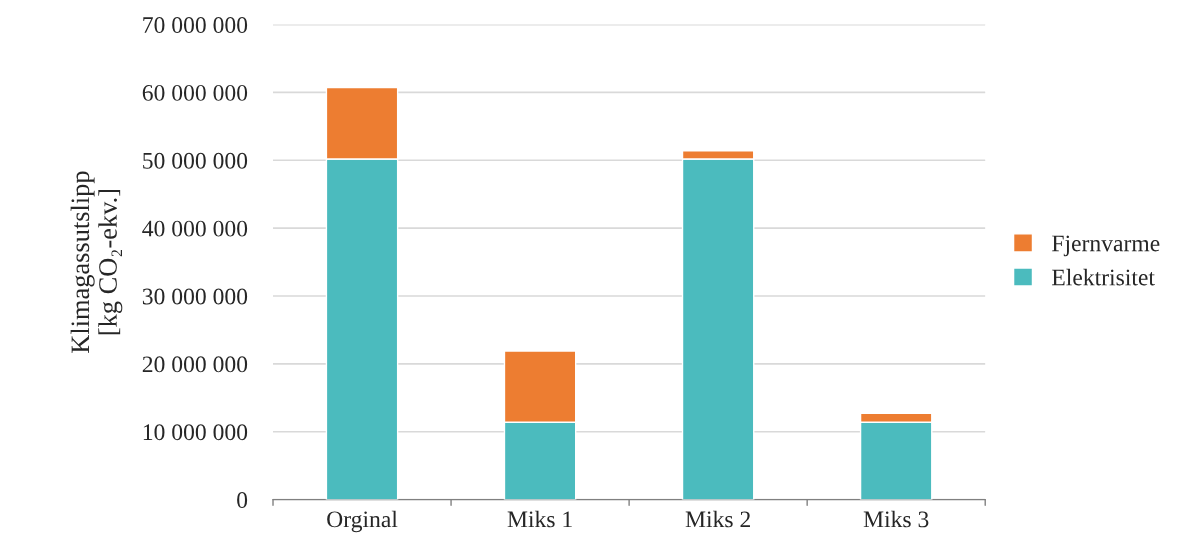  What do you see at coordinates (96, 262) in the screenshot?
I see `y-axis-title: Klimagassutslipp [kg CO₂-ekv.]` at bounding box center [96, 262].